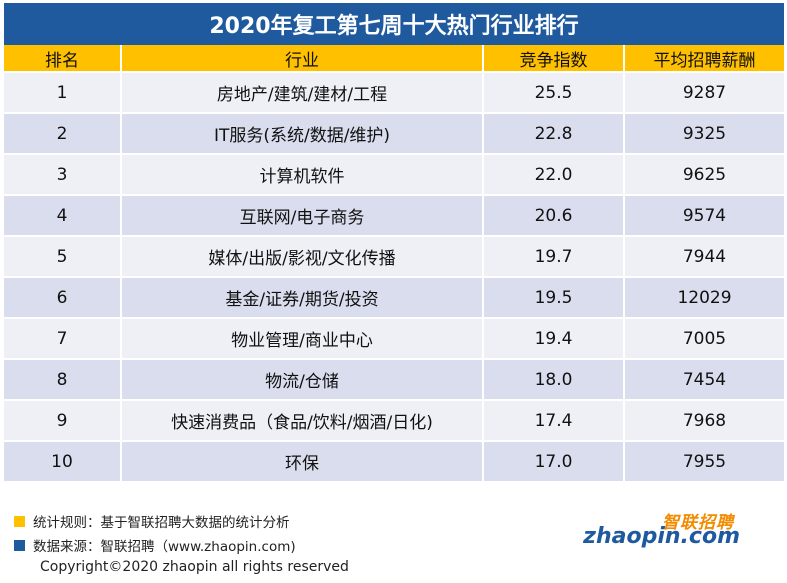 Image resolution: width=787 pixels, height=583 pixels. Describe the element at coordinates (302, 380) in the screenshot. I see `cell-industry: 物流/仓储` at that location.